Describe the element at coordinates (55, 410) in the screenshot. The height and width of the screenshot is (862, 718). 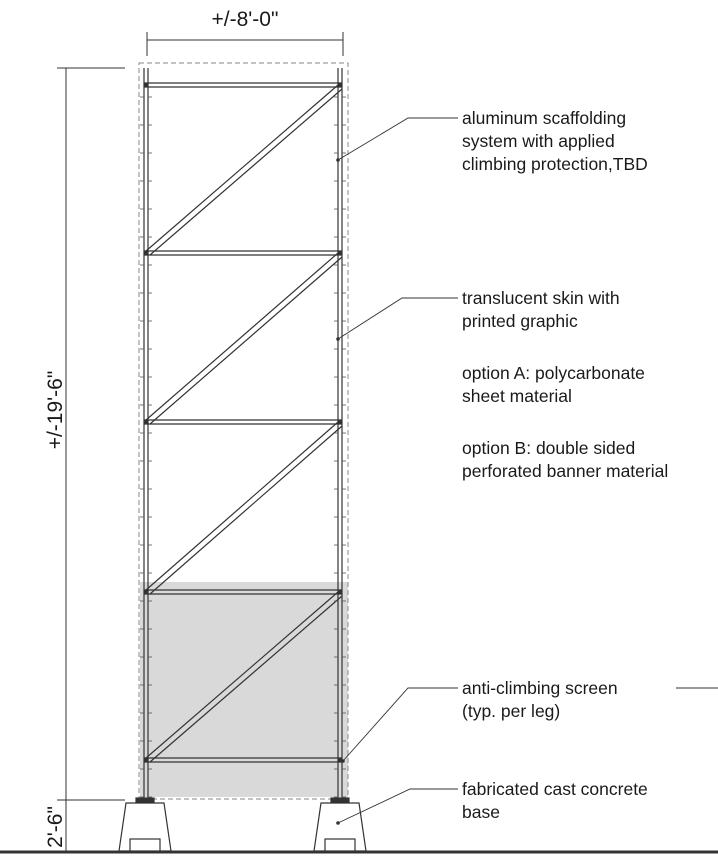
I see `height-dimension-label: +/-19'-6"` at that location.